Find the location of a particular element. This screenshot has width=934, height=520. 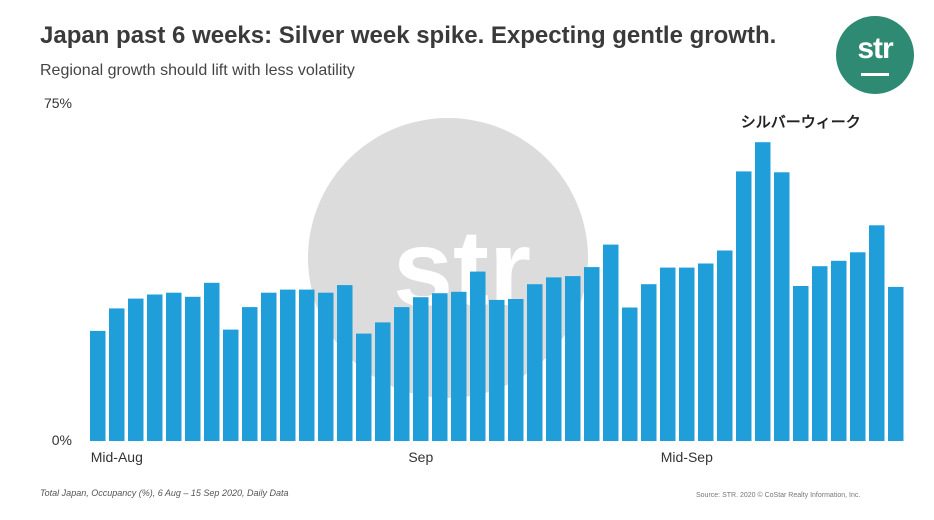

bar-15-sep is located at coordinates (858, 346).